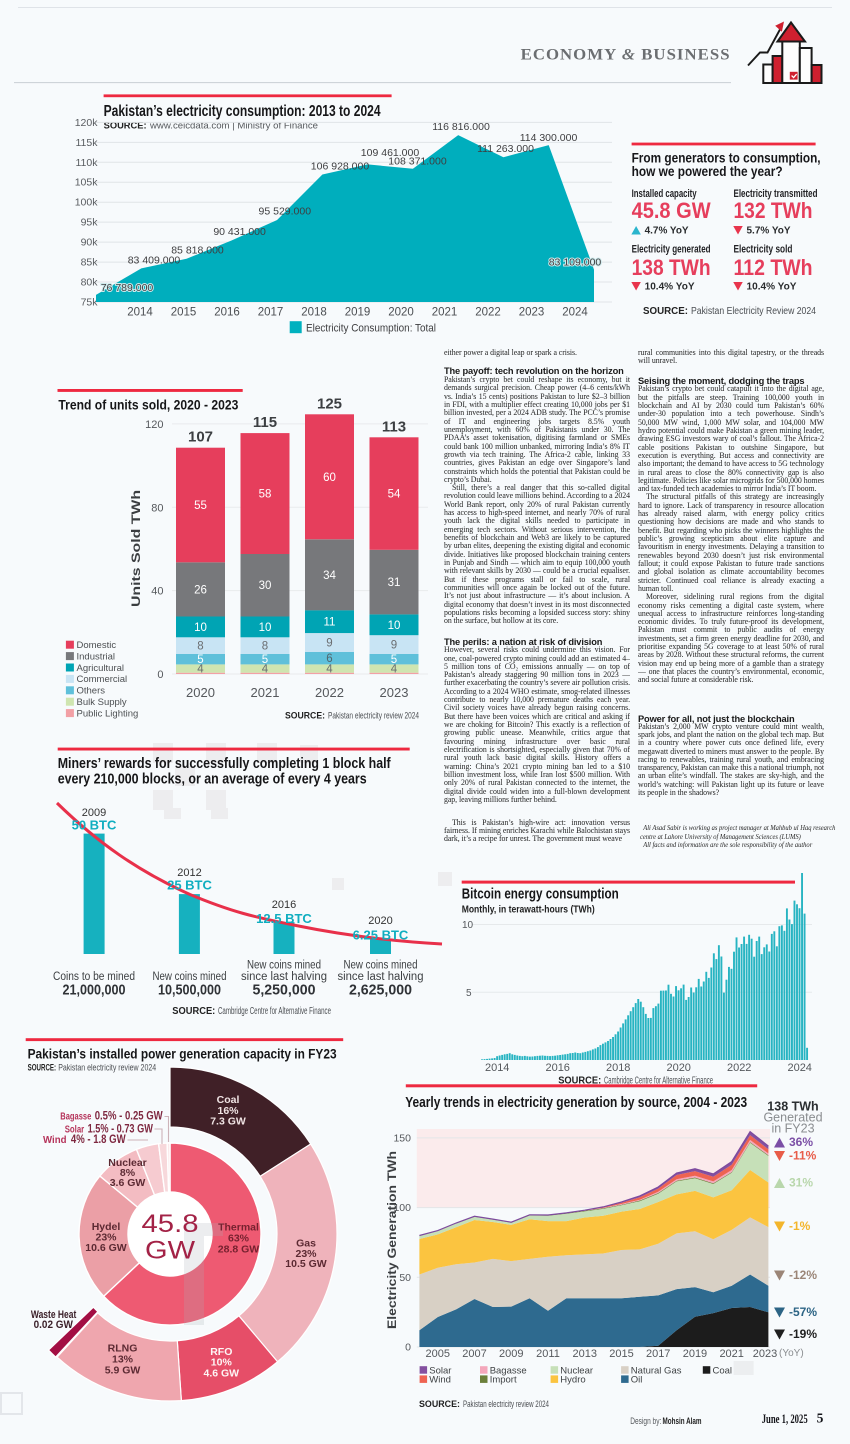 The image size is (850, 1444). I want to click on svg-text: 76 789.000, so click(127, 288).